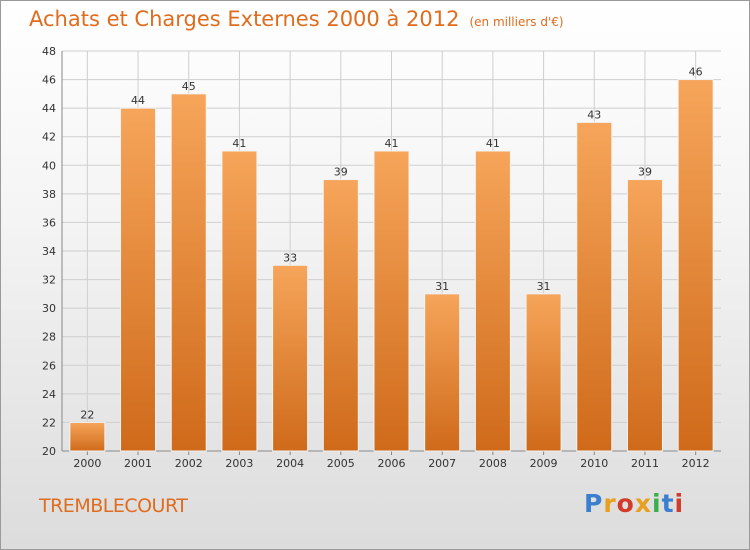 This screenshot has height=550, width=750. What do you see at coordinates (695, 265) in the screenshot?
I see `bar-2012` at bounding box center [695, 265].